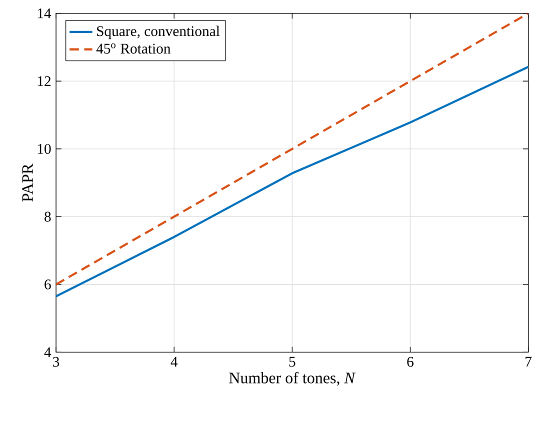 The width and height of the screenshot is (547, 422). What do you see at coordinates (47, 285) in the screenshot?
I see `y-tick-label: 6` at bounding box center [47, 285].